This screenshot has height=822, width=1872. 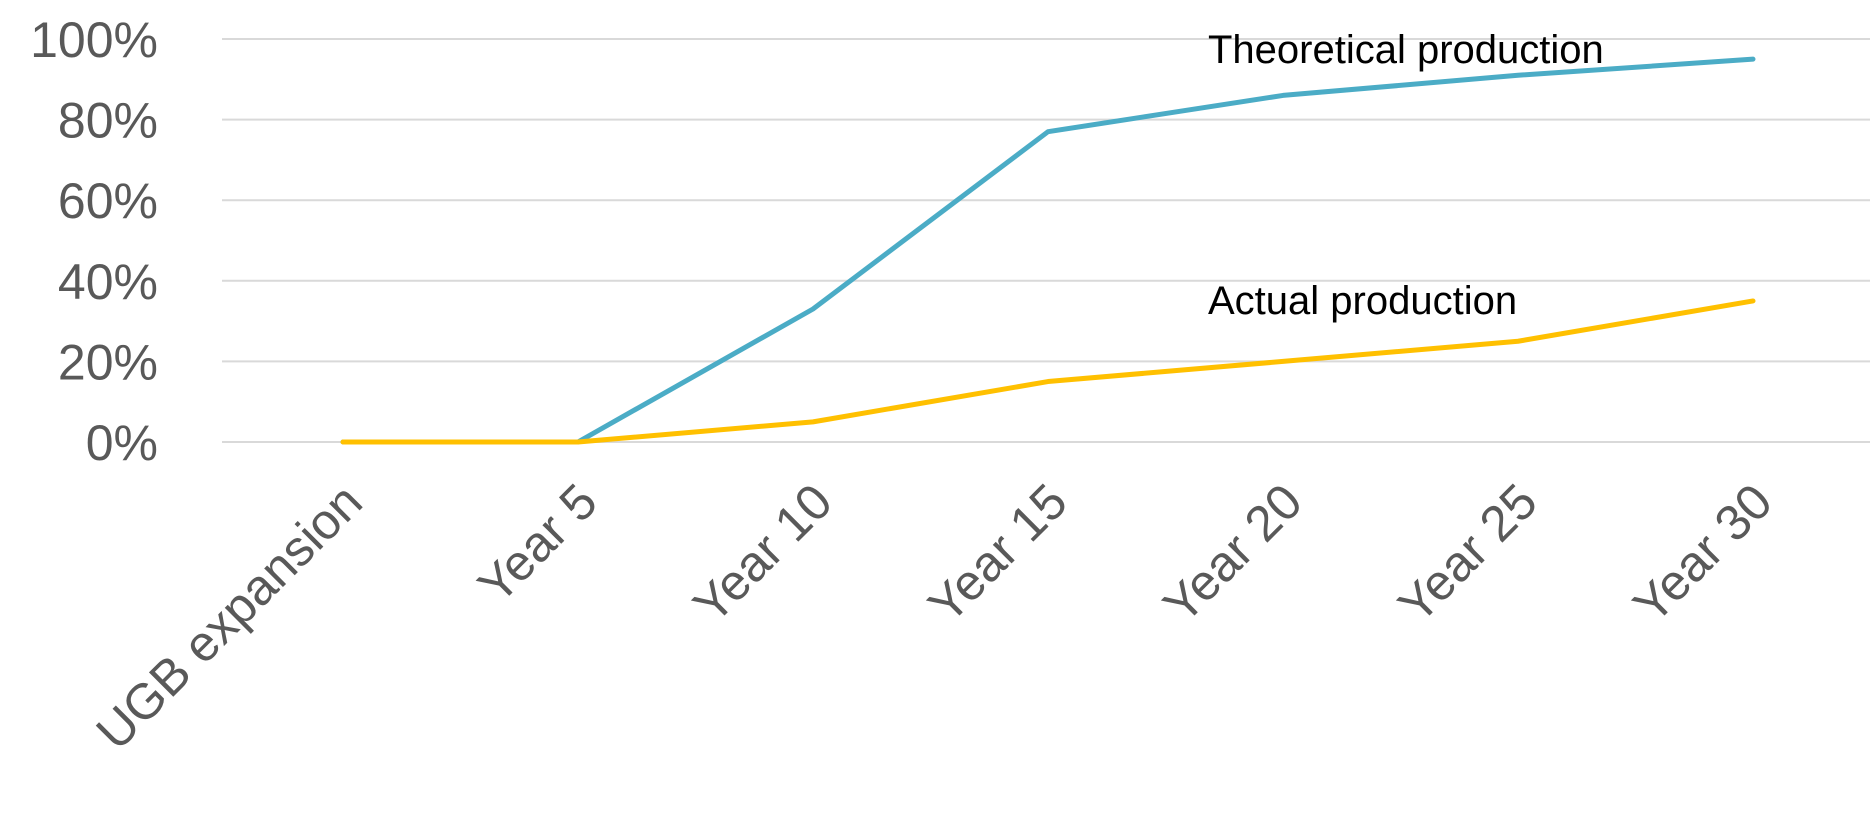 I want to click on x-tick-label: Year 10, so click(x=763, y=553).